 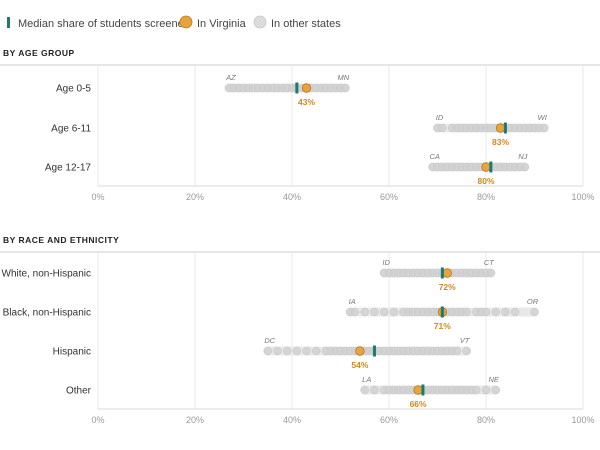 I want to click on min-state-label: DC, so click(x=269, y=340).